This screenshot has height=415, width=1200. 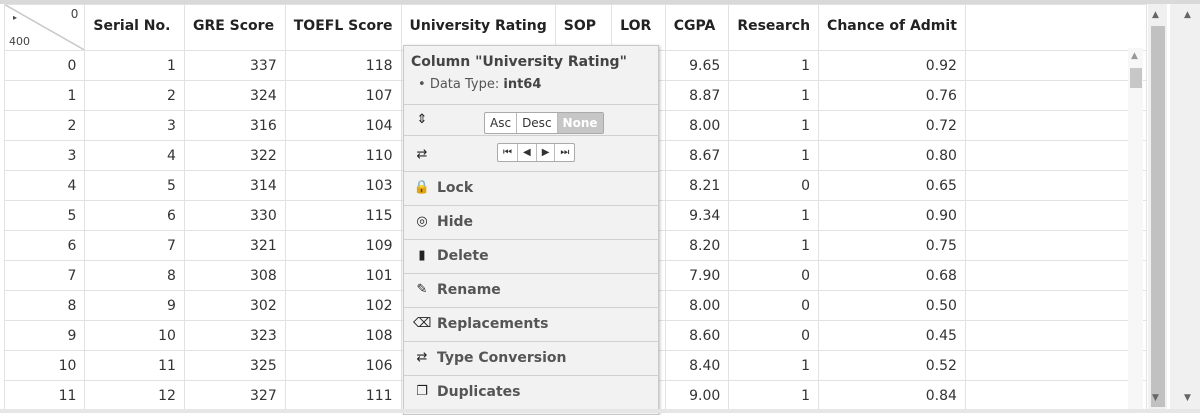 What do you see at coordinates (892, 65) in the screenshot?
I see `cell-chance-of-admit: 0.92` at bounding box center [892, 65].